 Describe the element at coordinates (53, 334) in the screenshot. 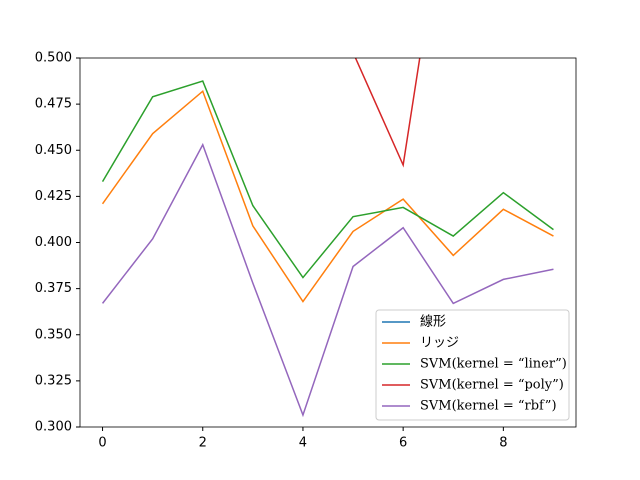

I see `y-tick-label: 0.350` at that location.